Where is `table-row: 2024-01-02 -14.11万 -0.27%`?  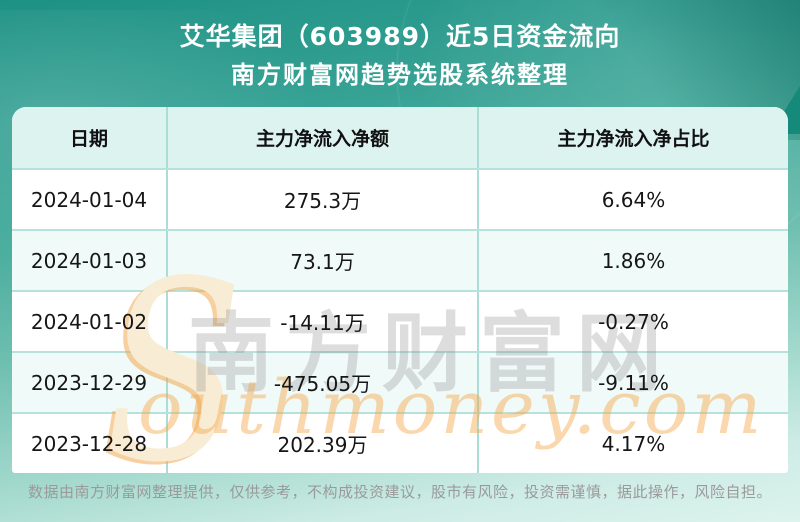
table-row: 2024-01-02 -14.11万 -0.27% is located at coordinates (400, 320).